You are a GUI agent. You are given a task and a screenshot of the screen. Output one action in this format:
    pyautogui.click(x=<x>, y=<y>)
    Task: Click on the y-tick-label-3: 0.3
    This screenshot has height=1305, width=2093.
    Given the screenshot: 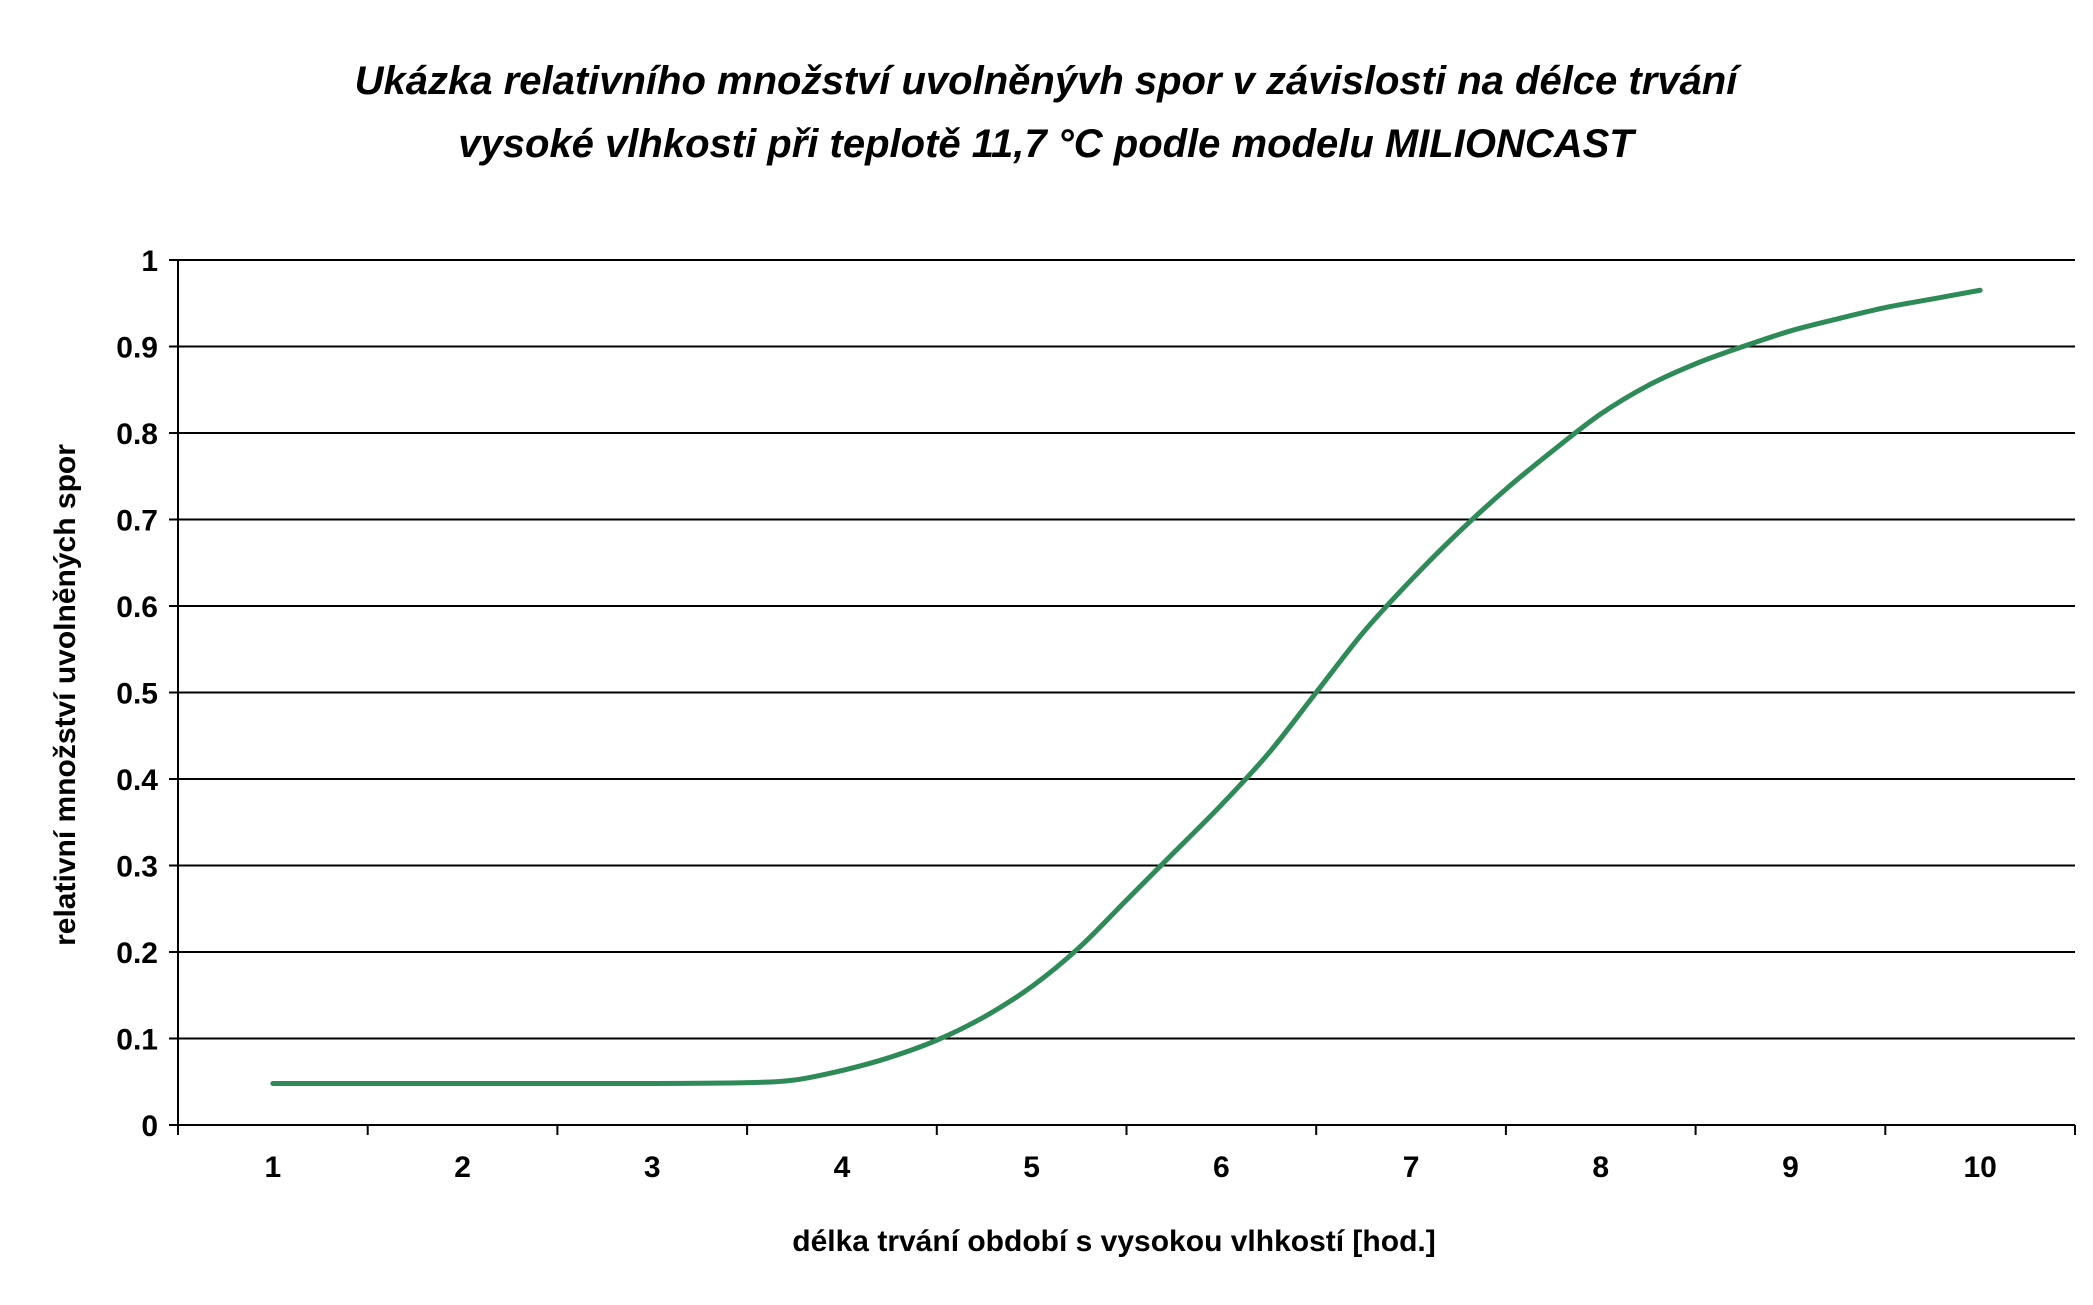 What is the action you would take?
    pyautogui.click(x=137, y=867)
    